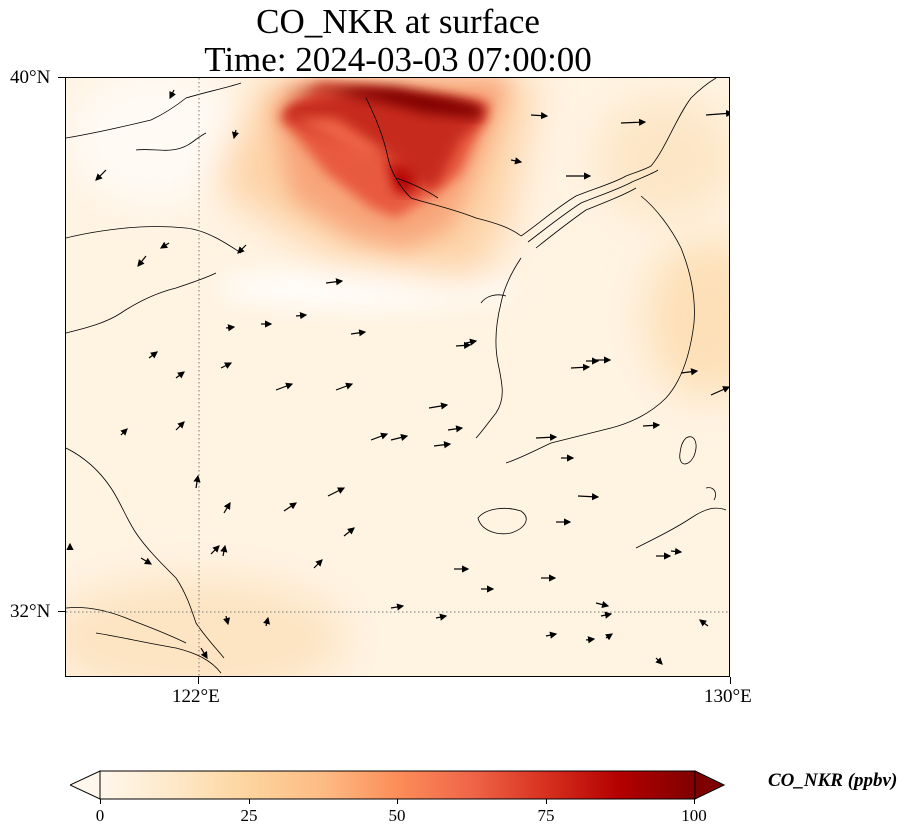 The width and height of the screenshot is (920, 836). What do you see at coordinates (30, 611) in the screenshot?
I see `lat-tick-label-32n: 32°N` at bounding box center [30, 611].